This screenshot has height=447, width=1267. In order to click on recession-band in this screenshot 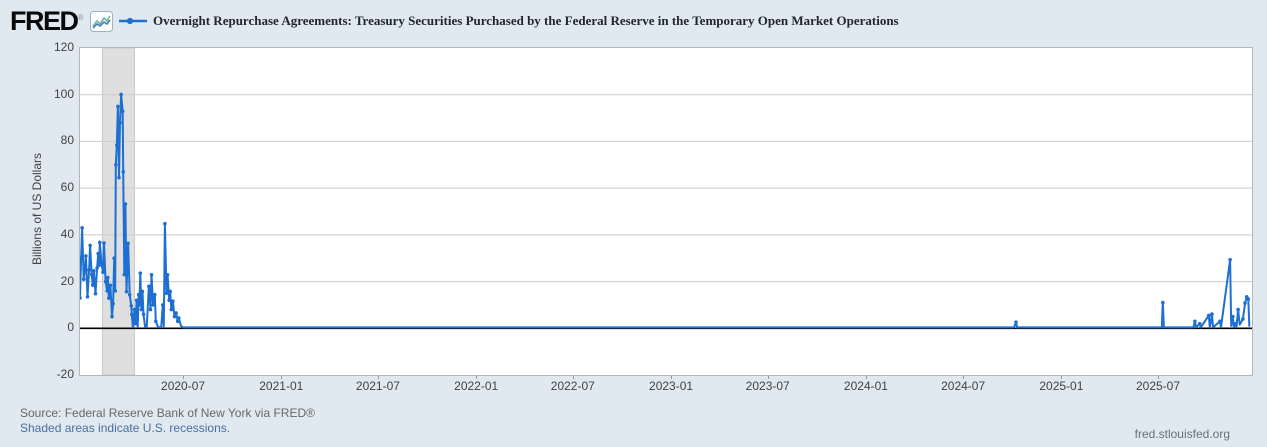, I will do `click(118, 211)`.